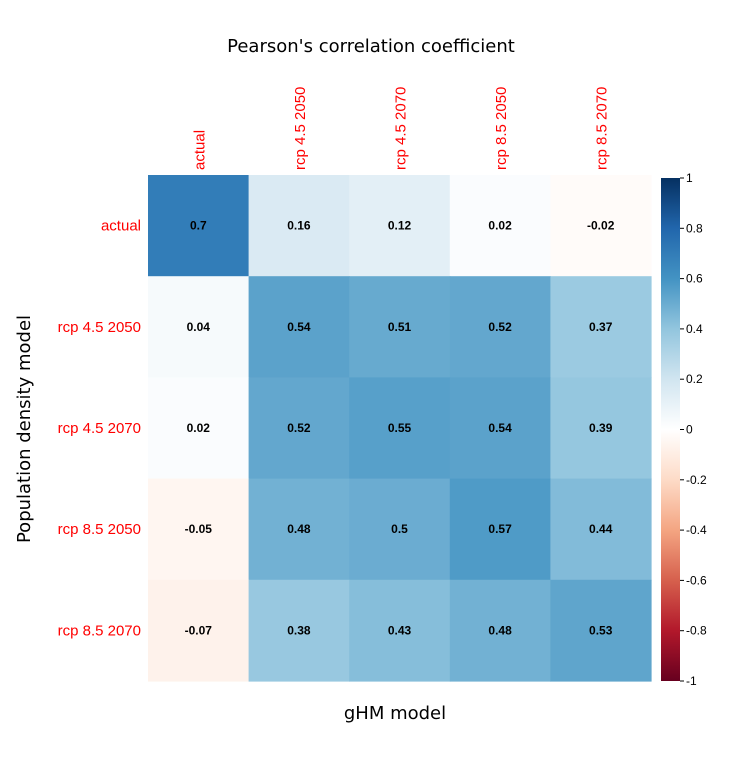  Describe the element at coordinates (99, 327) in the screenshot. I see `y-tick-label: rcp 4.5 2050` at that location.